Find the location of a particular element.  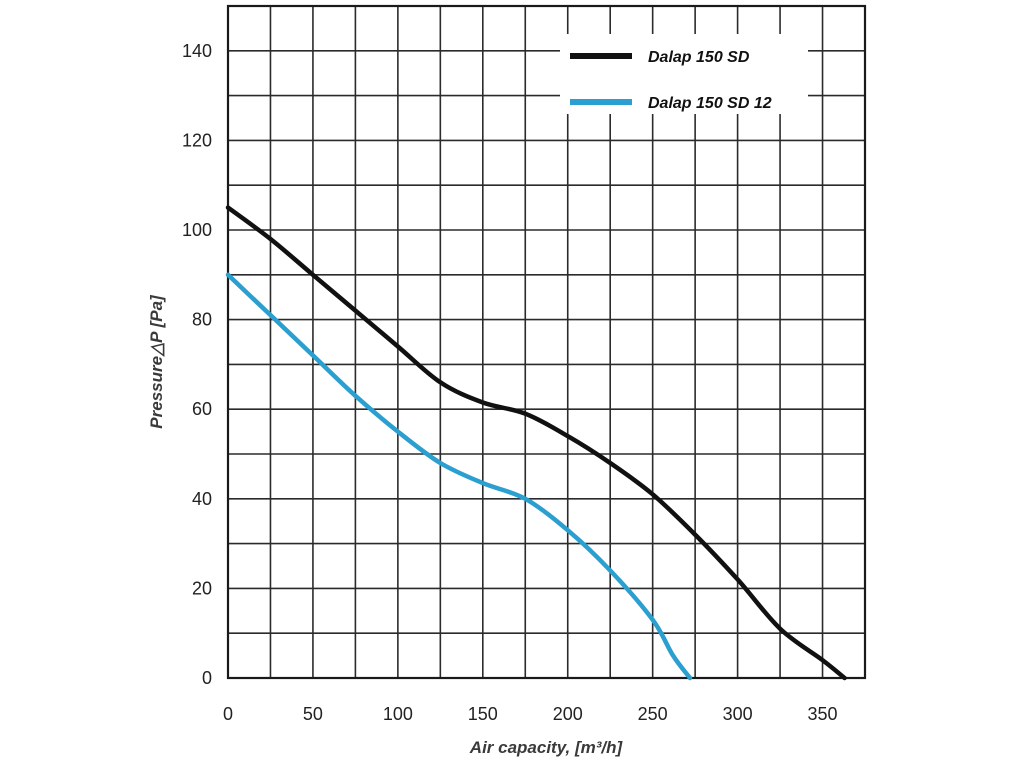

y-tick-label: 140 is located at coordinates (197, 51).